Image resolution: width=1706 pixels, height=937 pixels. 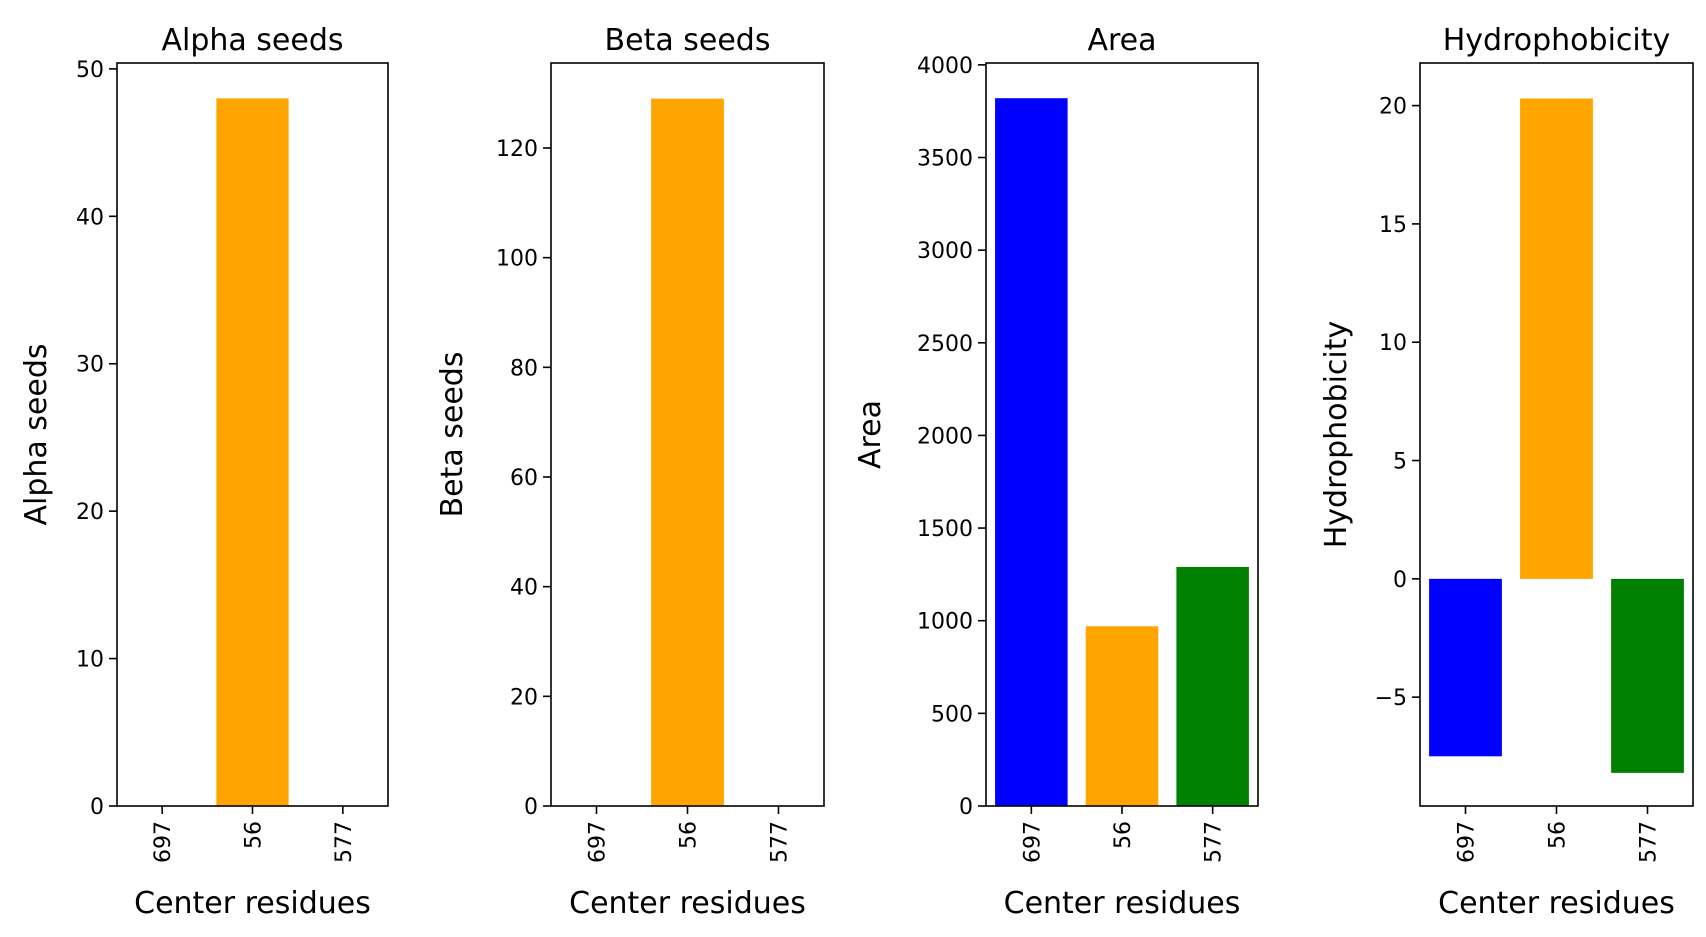 What do you see at coordinates (1032, 842) in the screenshot?
I see `area-xtick-label-697: 697` at bounding box center [1032, 842].